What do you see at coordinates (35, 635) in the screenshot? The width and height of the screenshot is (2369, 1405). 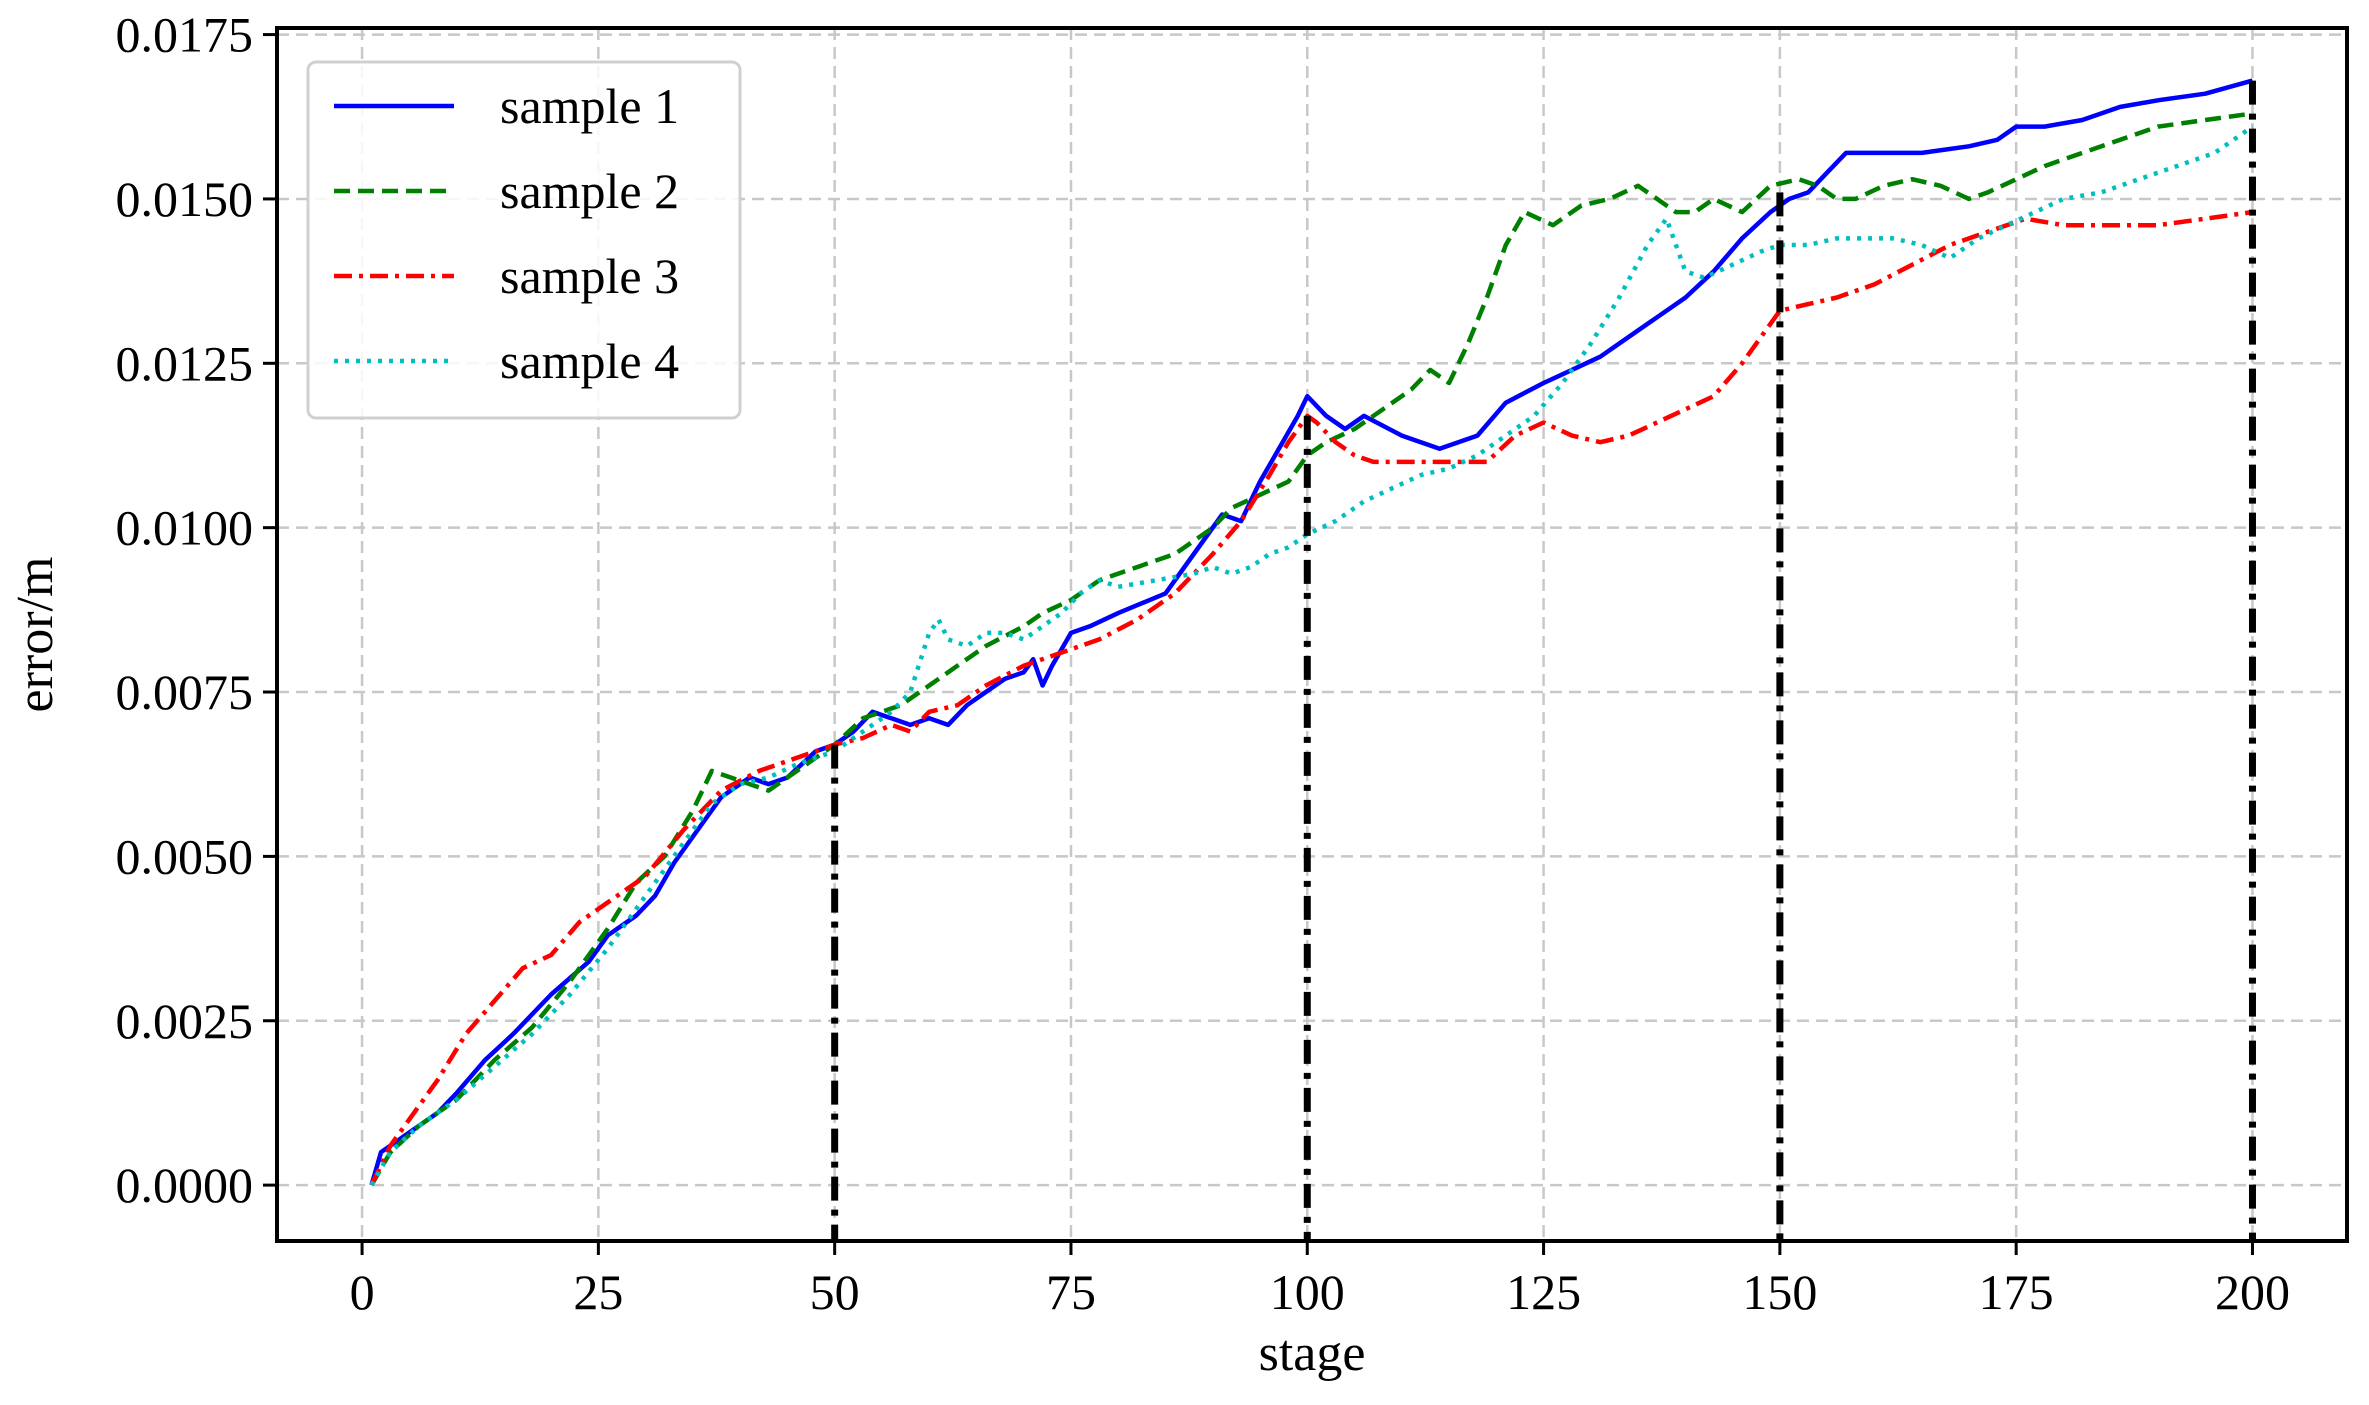 I see `y-axis-label: error/m` at bounding box center [35, 635].